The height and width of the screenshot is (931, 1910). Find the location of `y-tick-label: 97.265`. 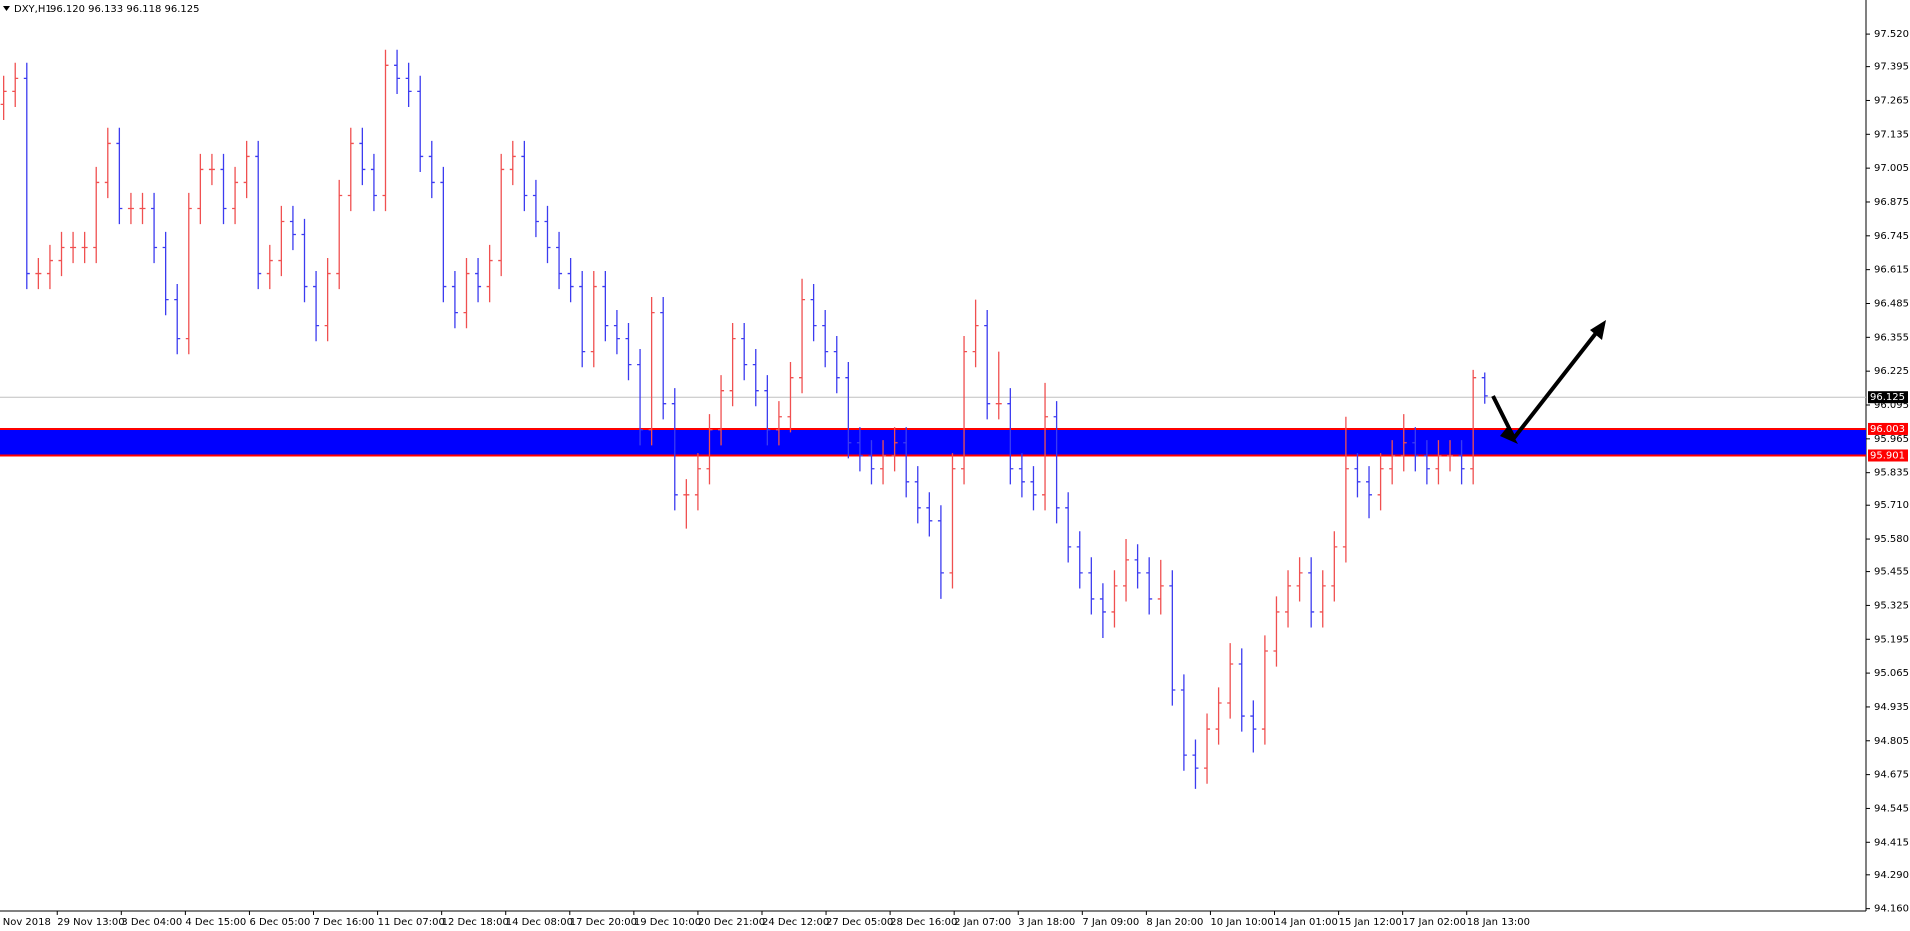

y-tick-label: 97.265 is located at coordinates (1891, 100).